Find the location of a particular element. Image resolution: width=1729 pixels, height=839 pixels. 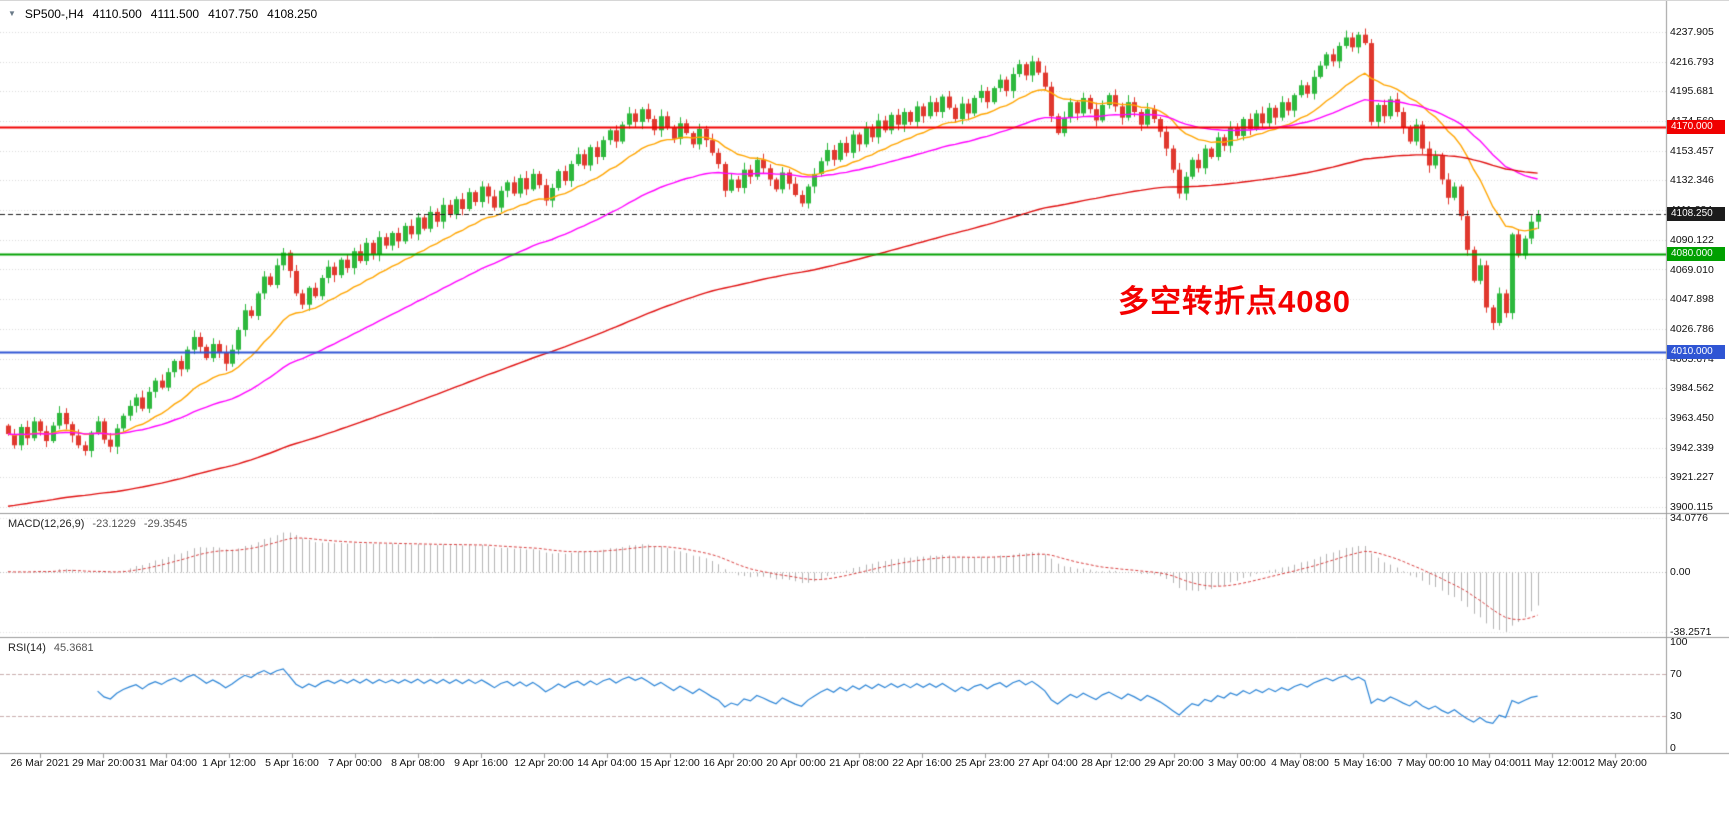

time-axis-label: 31 Mar 04:00 is located at coordinates (166, 763).